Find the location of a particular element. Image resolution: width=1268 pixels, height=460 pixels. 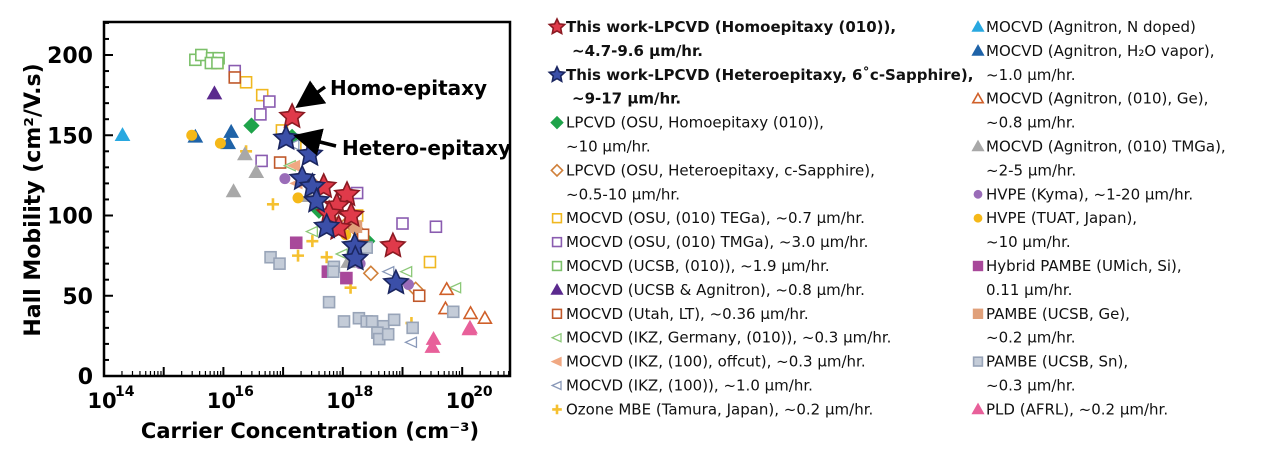

legend-label: MOCVD (IKZ, Germany, (010)), ~0.3 µm/hr. is located at coordinates (728, 338).